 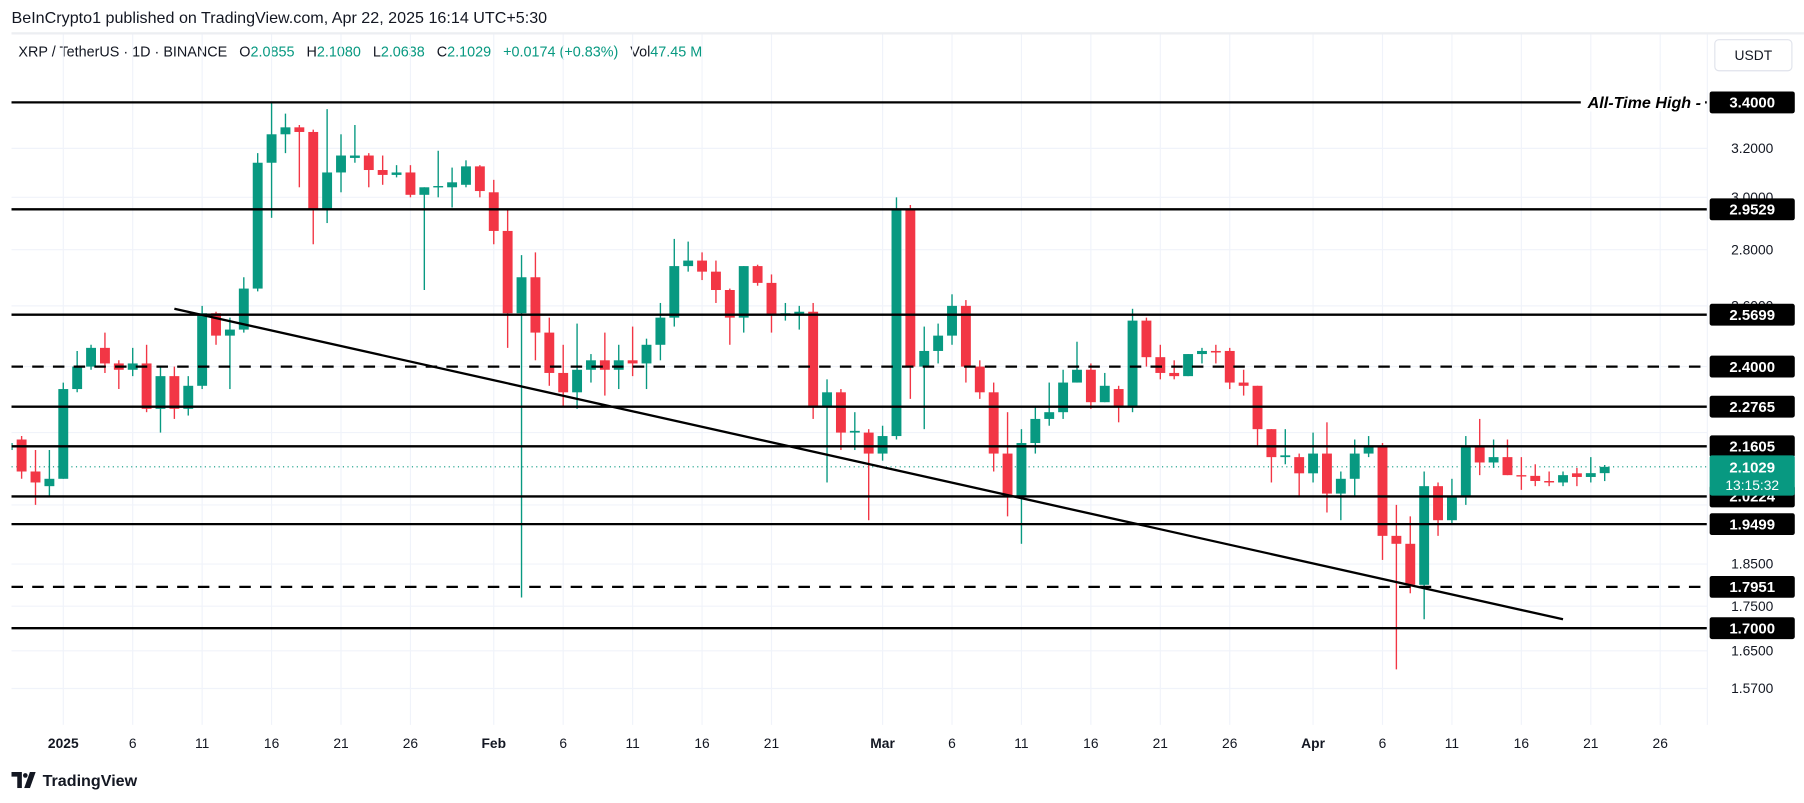 What do you see at coordinates (74, 780) in the screenshot?
I see `tradingview-logo: TradingView` at bounding box center [74, 780].